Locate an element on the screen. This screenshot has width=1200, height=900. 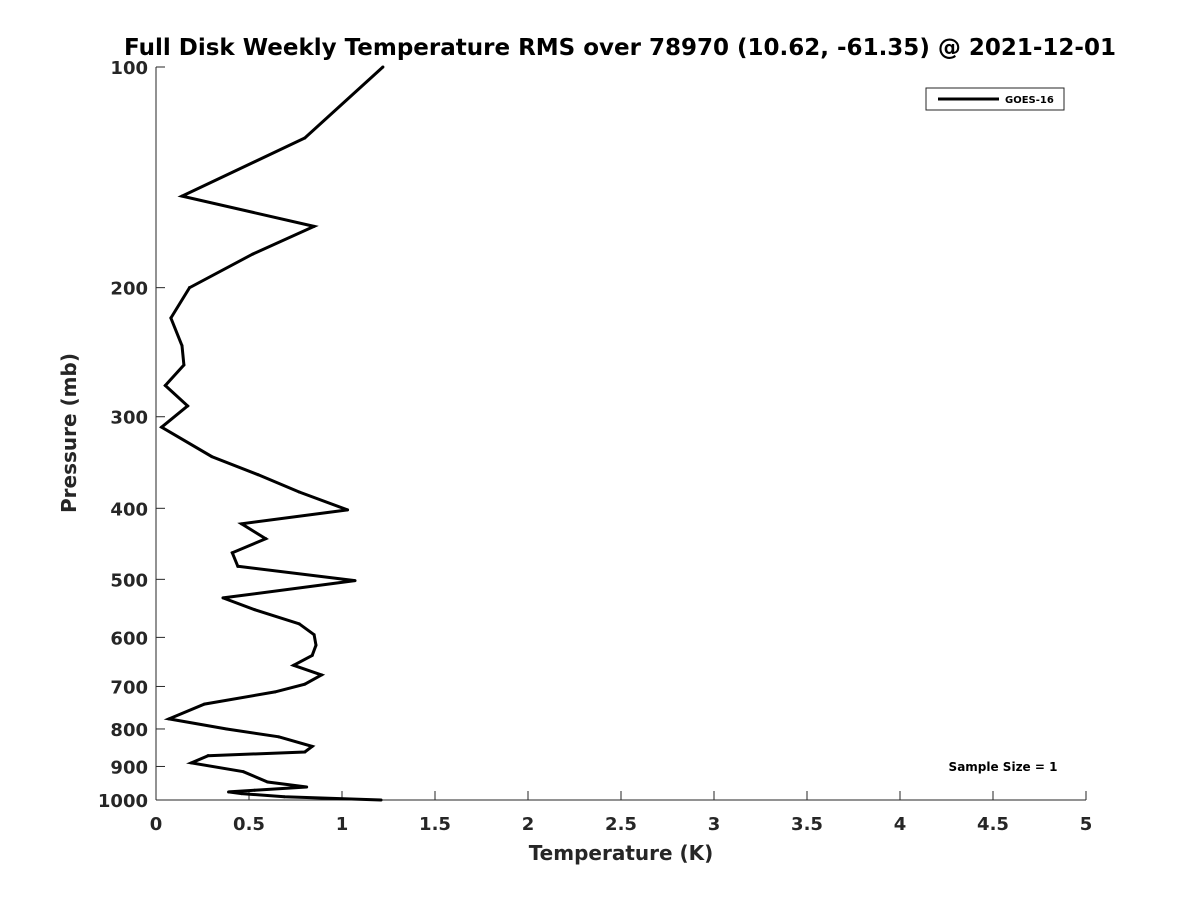
x-tick-label: 3.5 is located at coordinates (807, 824).